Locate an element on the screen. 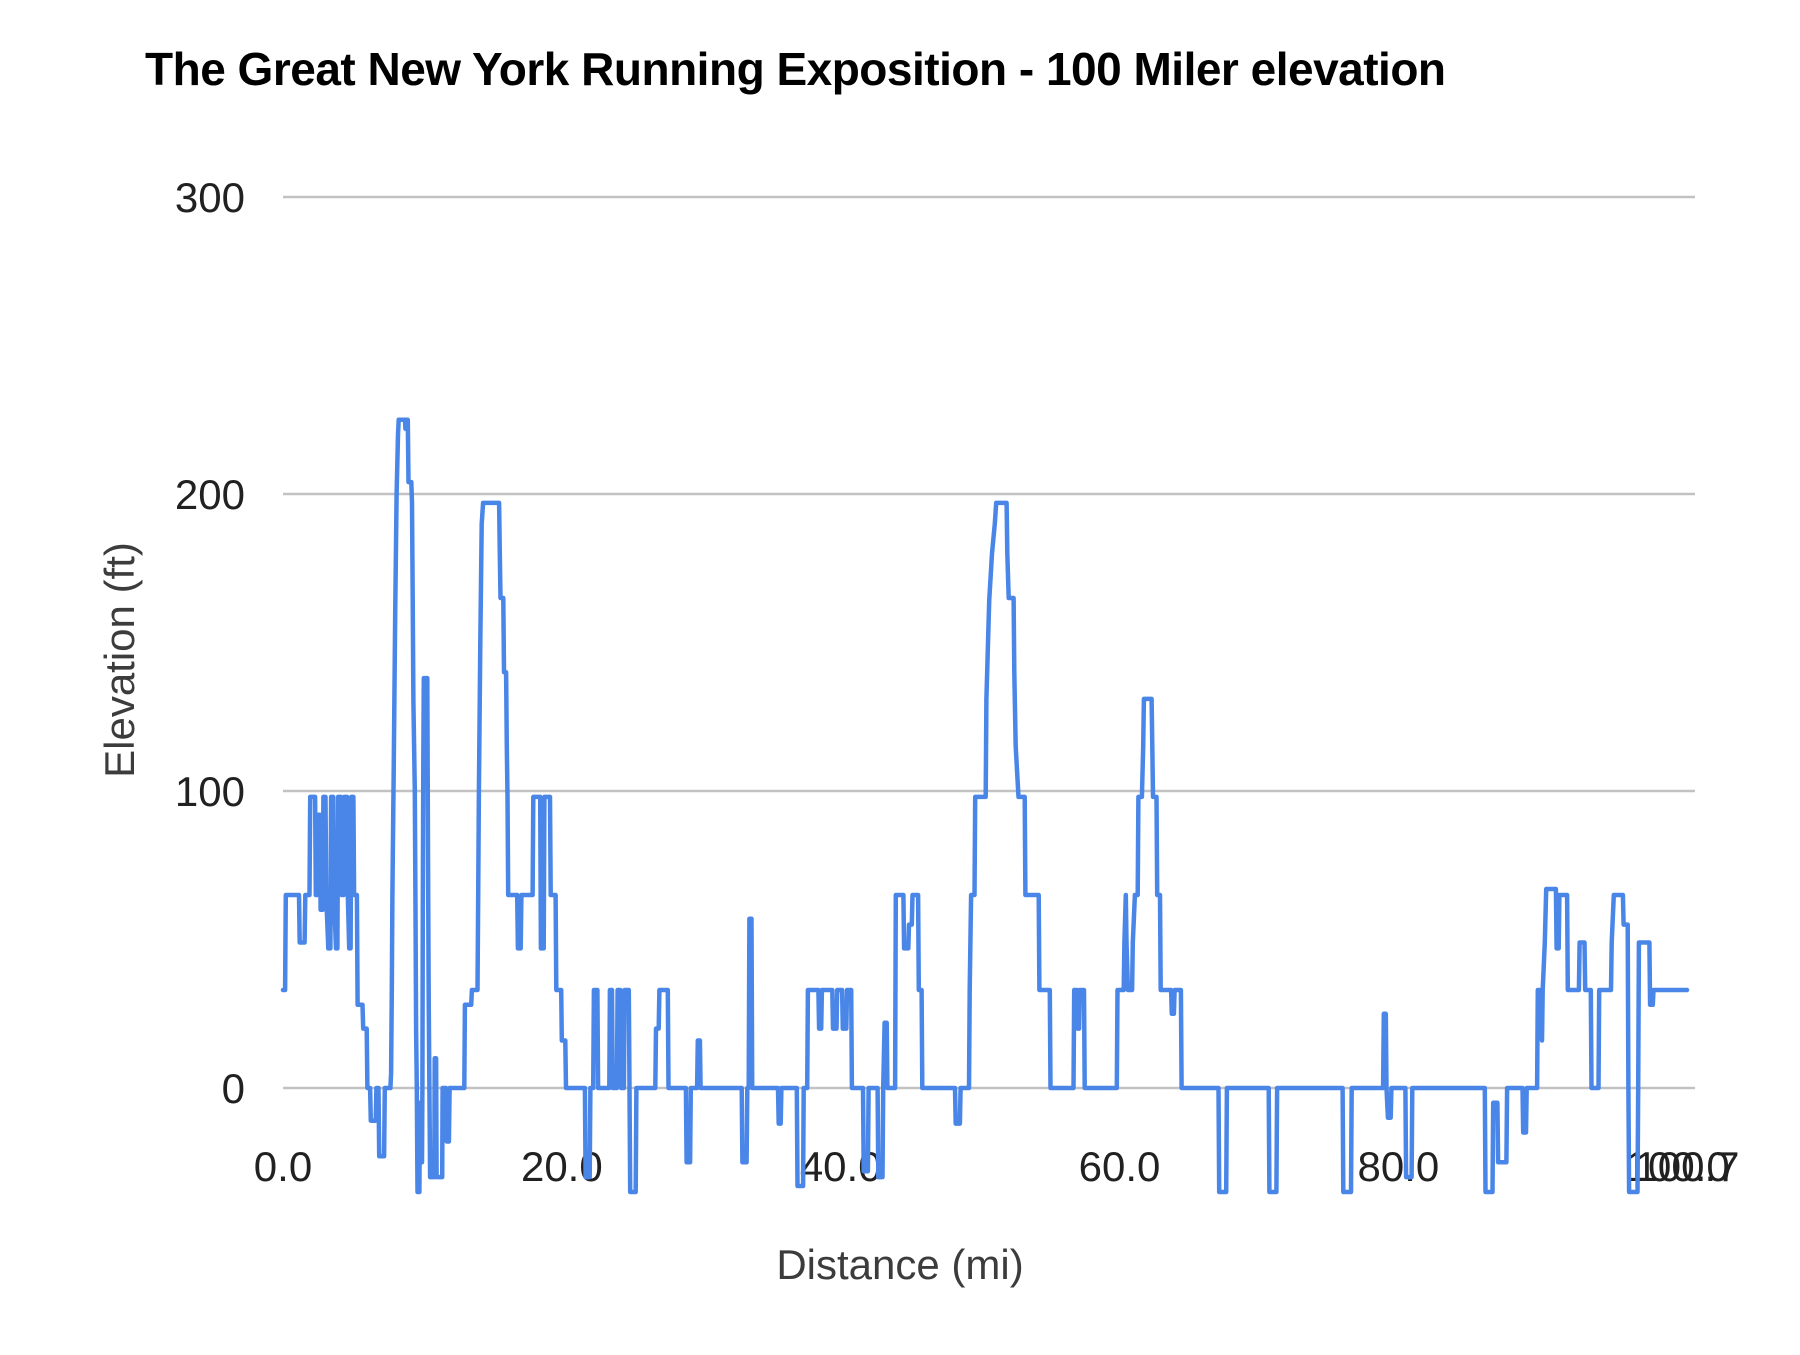 The width and height of the screenshot is (1800, 1355). y-tick-label: 300 is located at coordinates (210, 197).